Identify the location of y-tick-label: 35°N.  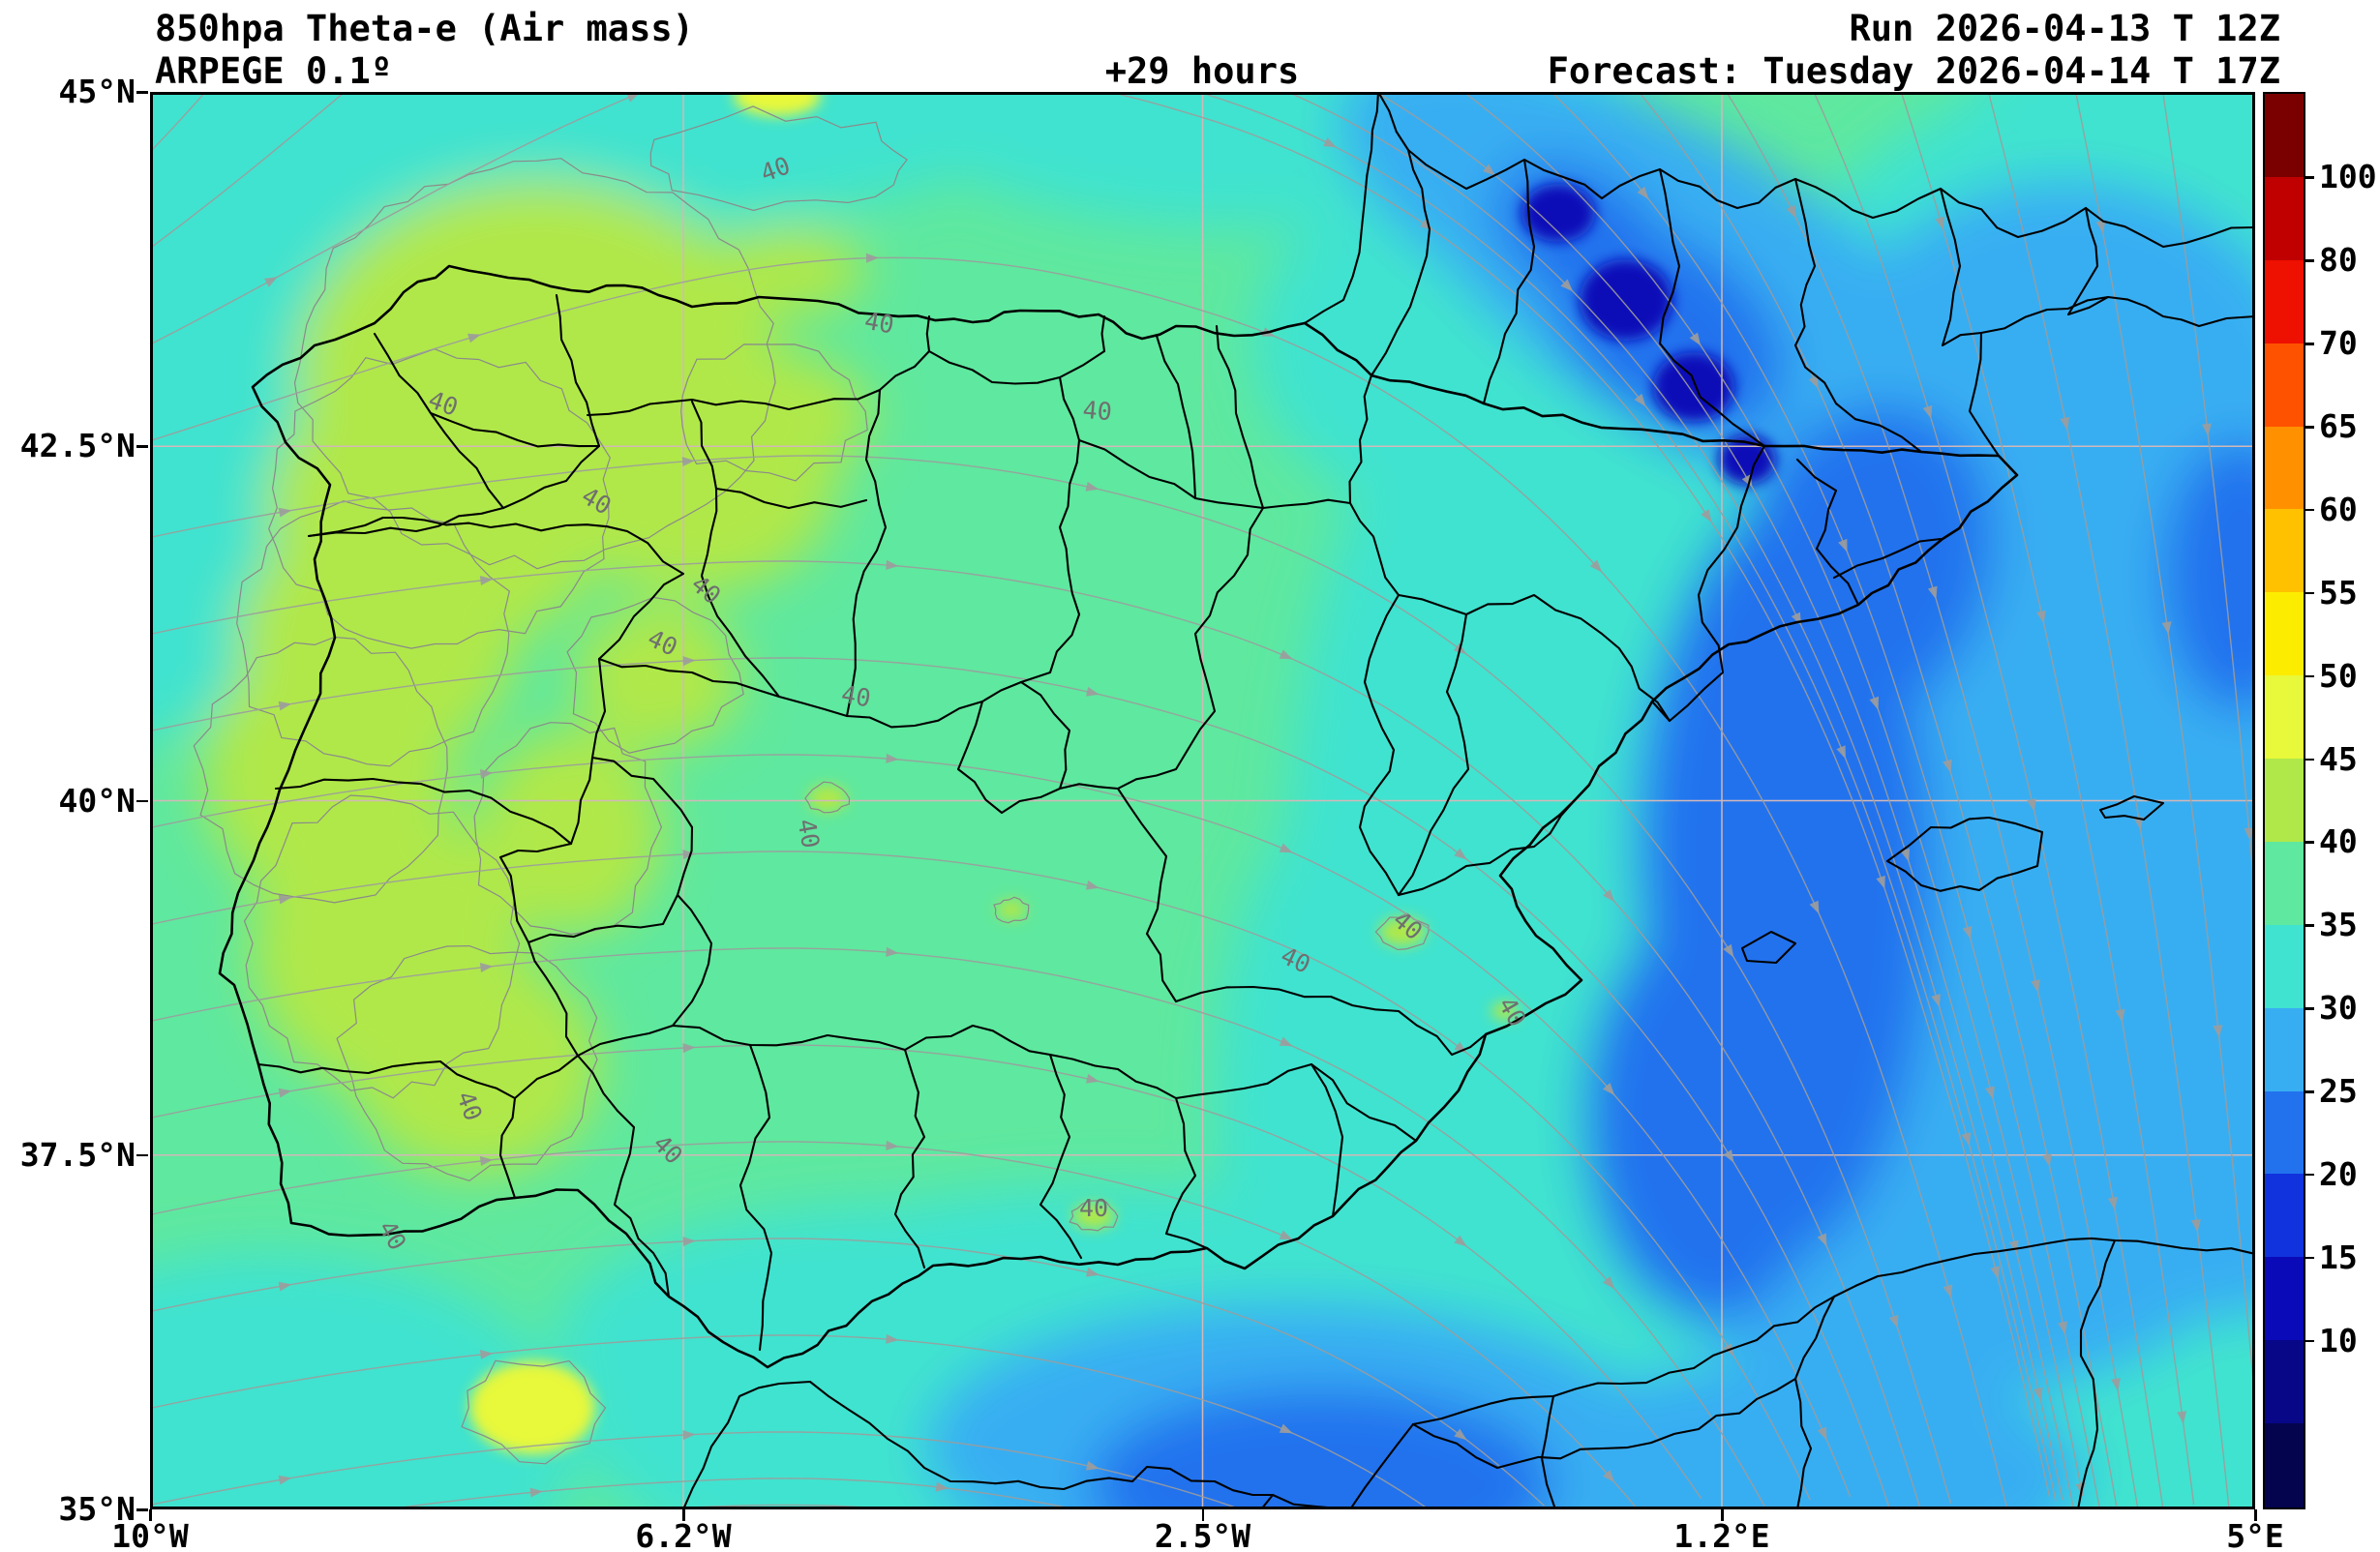
(97, 1509).